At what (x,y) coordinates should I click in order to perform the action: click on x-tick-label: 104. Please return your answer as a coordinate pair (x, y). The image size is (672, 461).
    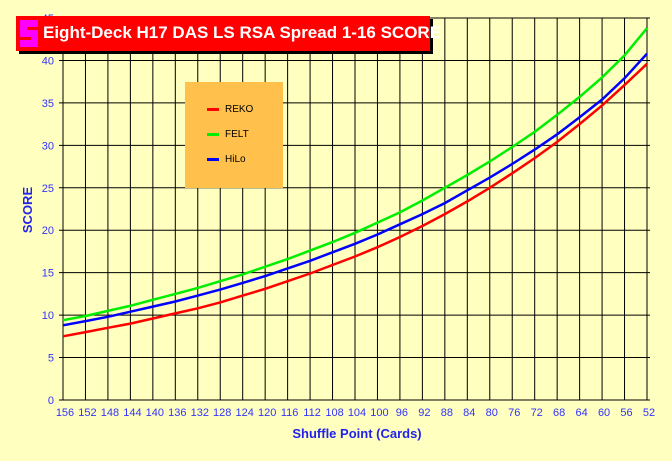
    Looking at the image, I should click on (357, 413).